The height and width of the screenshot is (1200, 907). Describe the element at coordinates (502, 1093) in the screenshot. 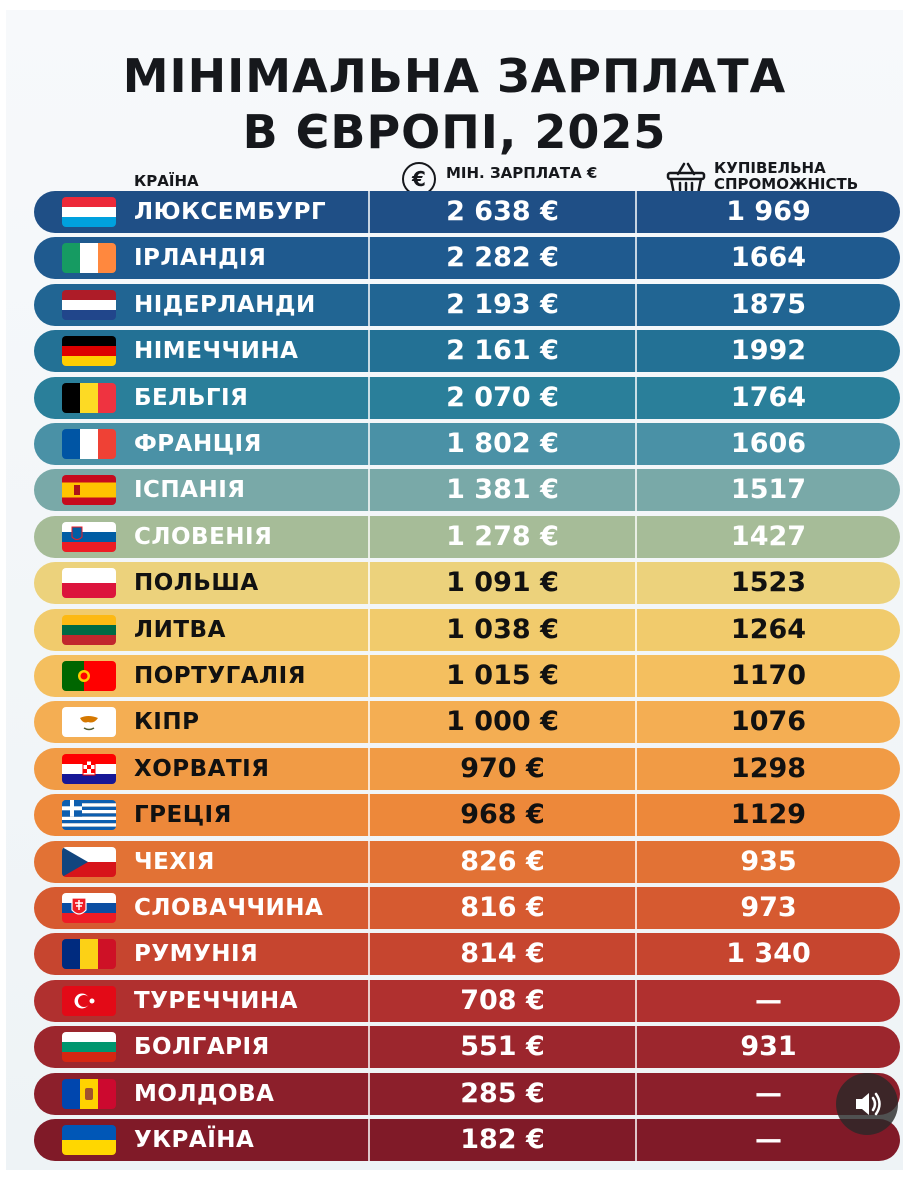

I see `min-wage-value: 285 €` at that location.